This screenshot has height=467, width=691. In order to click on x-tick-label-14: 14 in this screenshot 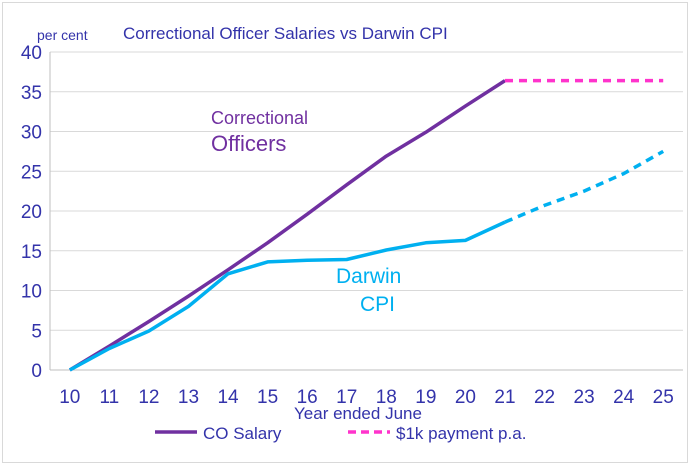, I will do `click(228, 397)`.